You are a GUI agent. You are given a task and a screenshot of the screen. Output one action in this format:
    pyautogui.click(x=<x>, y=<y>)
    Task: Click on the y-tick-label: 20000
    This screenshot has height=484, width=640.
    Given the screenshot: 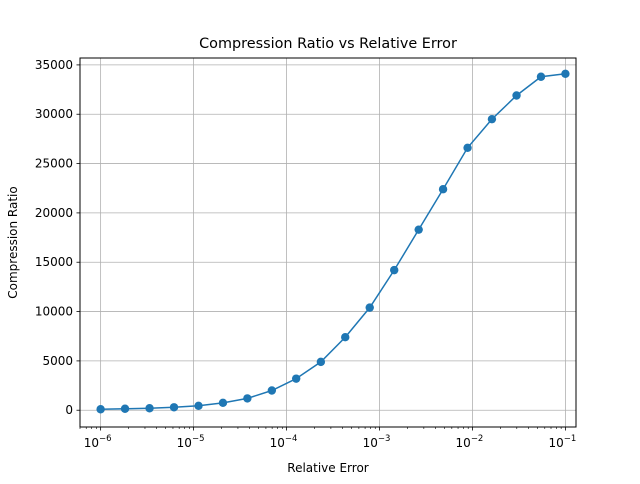 What is the action you would take?
    pyautogui.click(x=54, y=213)
    